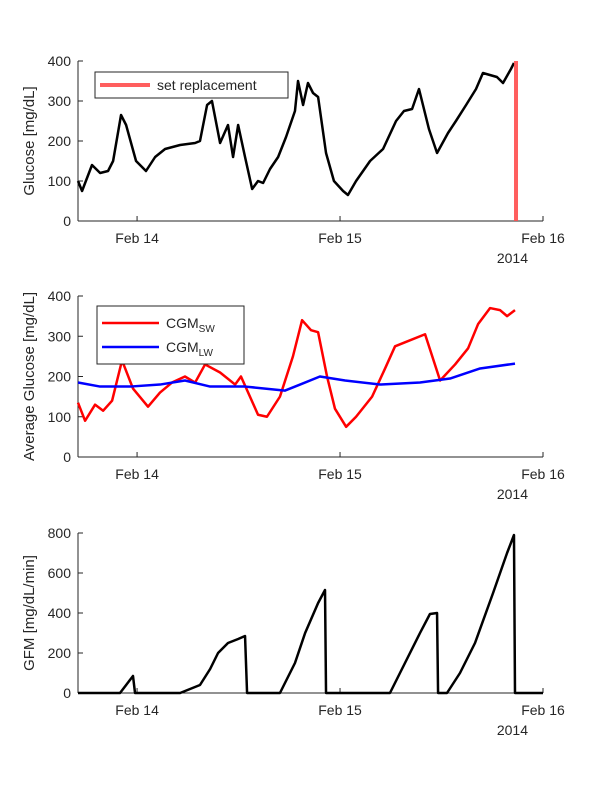 Image resolution: width=600 pixels, height=793 pixels. I want to click on legend-subscript: LW, so click(206, 353).